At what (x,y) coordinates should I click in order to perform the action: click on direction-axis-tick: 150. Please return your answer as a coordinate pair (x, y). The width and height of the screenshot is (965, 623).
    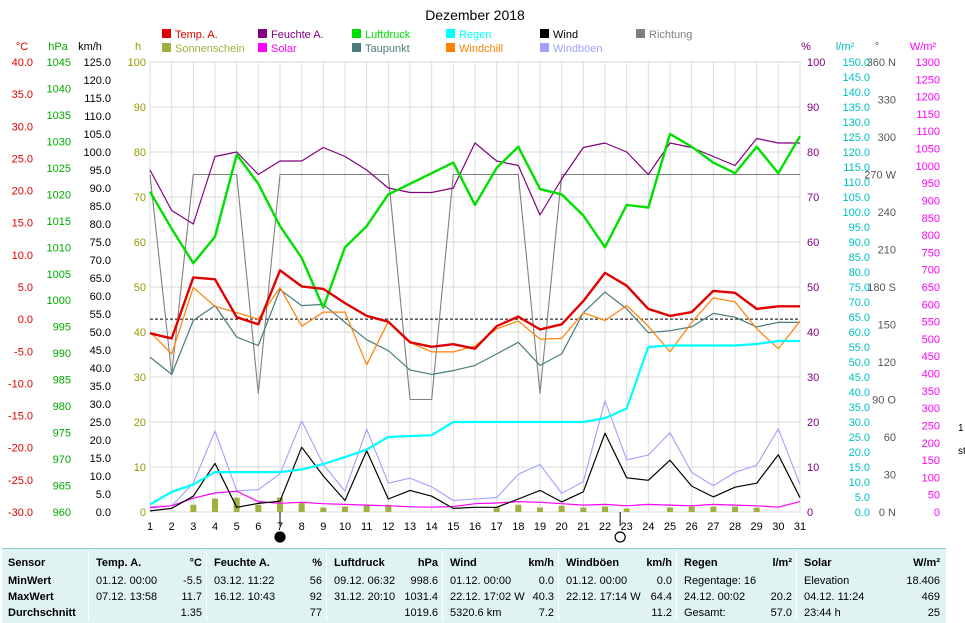
    Looking at the image, I should click on (887, 326).